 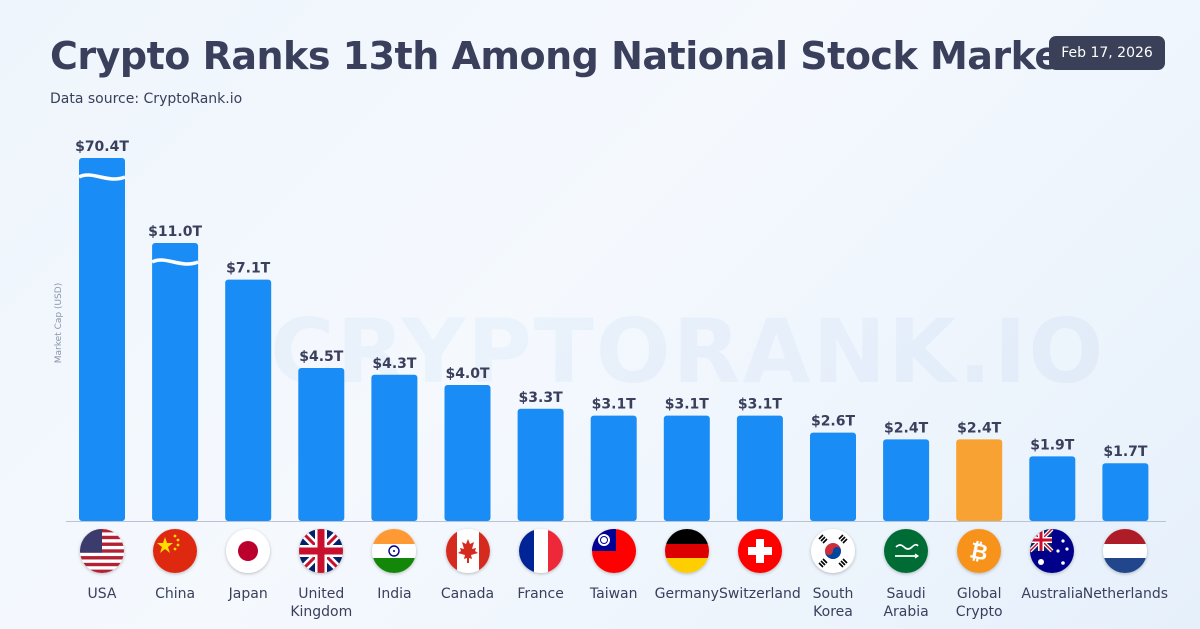 I want to click on category-label-line: Japan, so click(x=248, y=594).